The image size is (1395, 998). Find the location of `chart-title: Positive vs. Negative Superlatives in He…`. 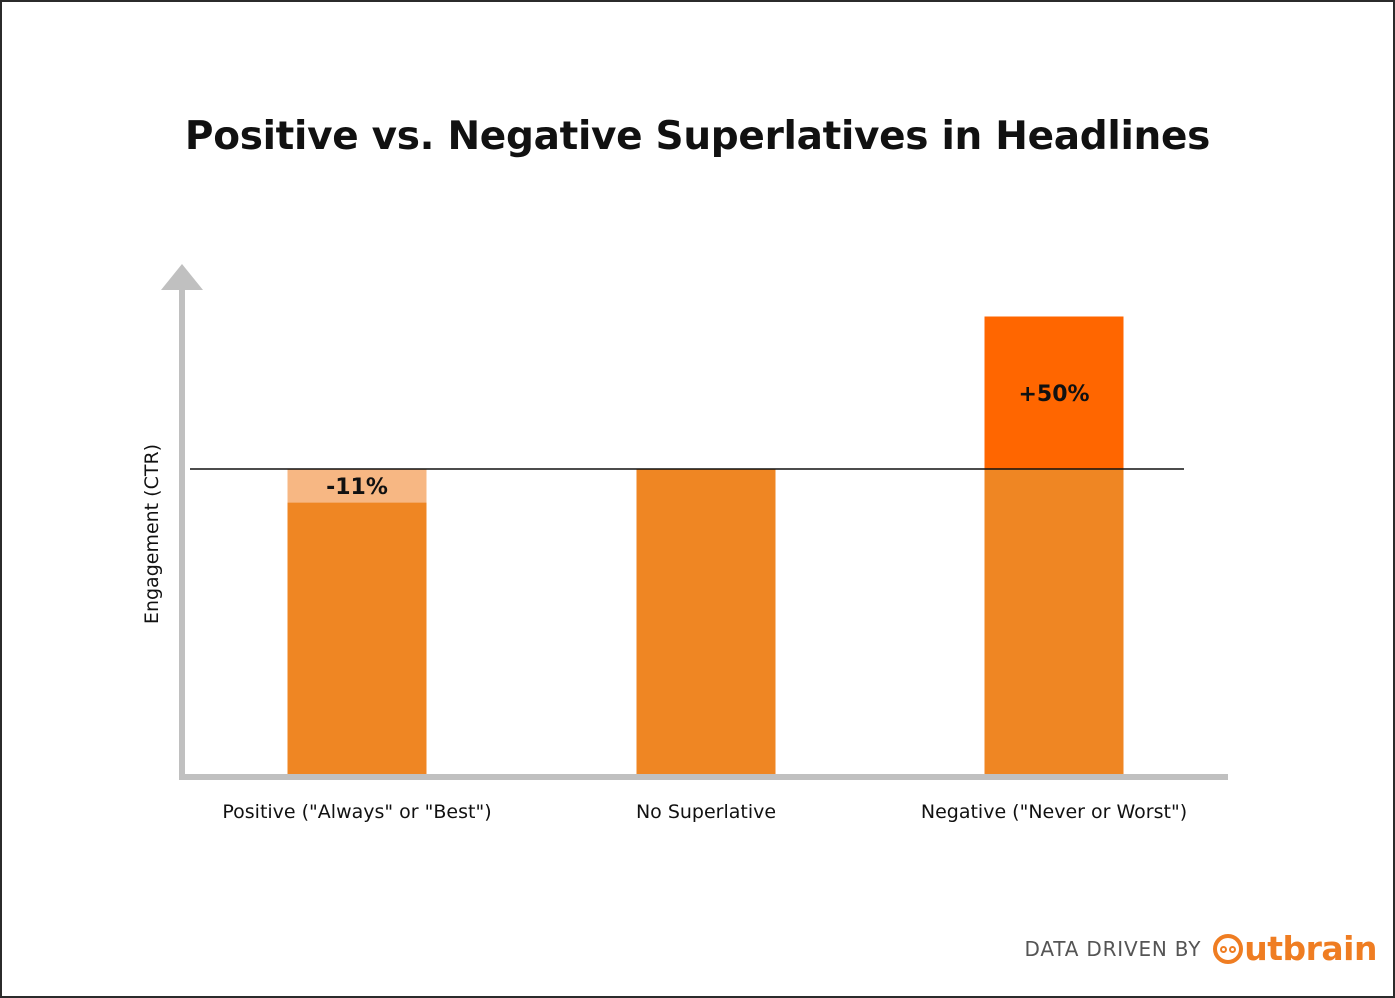

chart-title: Positive vs. Negative Superlatives in He… is located at coordinates (697, 136).